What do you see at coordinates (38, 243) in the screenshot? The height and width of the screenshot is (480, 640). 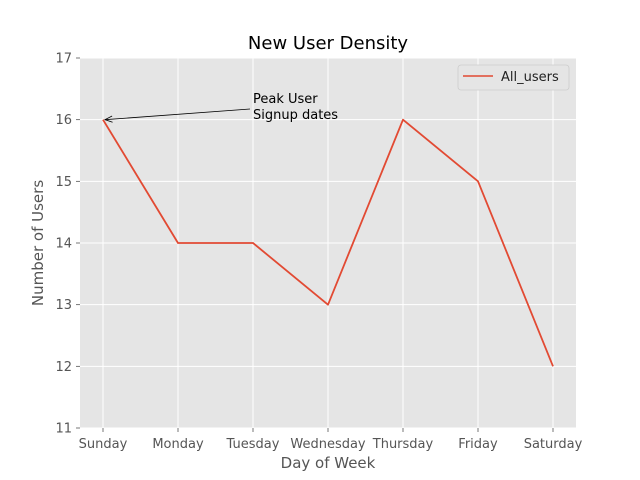 I see `y-axis-label: Number of Users` at bounding box center [38, 243].